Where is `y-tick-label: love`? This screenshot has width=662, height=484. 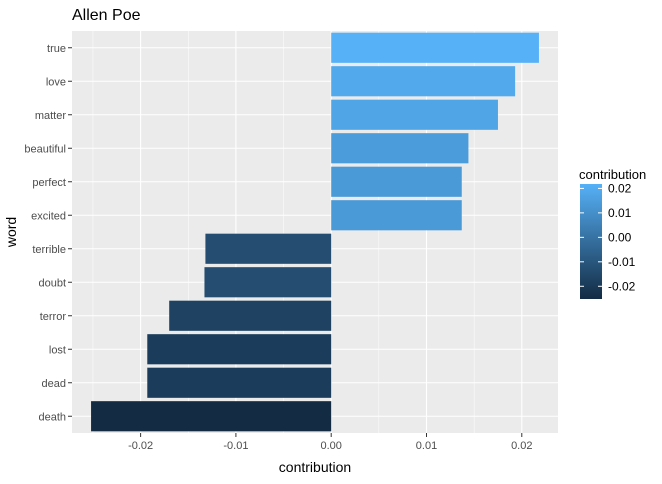
y-tick-label: love is located at coordinates (56, 82).